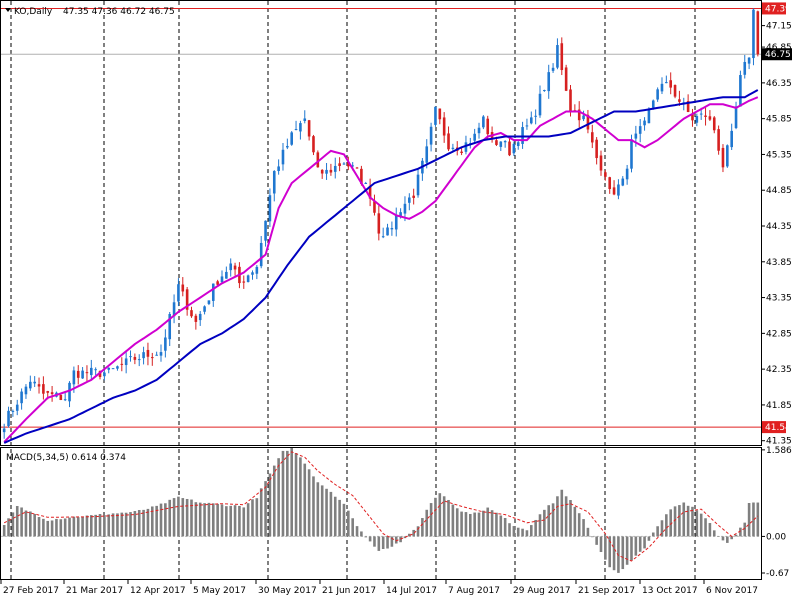 This screenshot has height=600, width=800. I want to click on current-tag-box, so click(777, 54).